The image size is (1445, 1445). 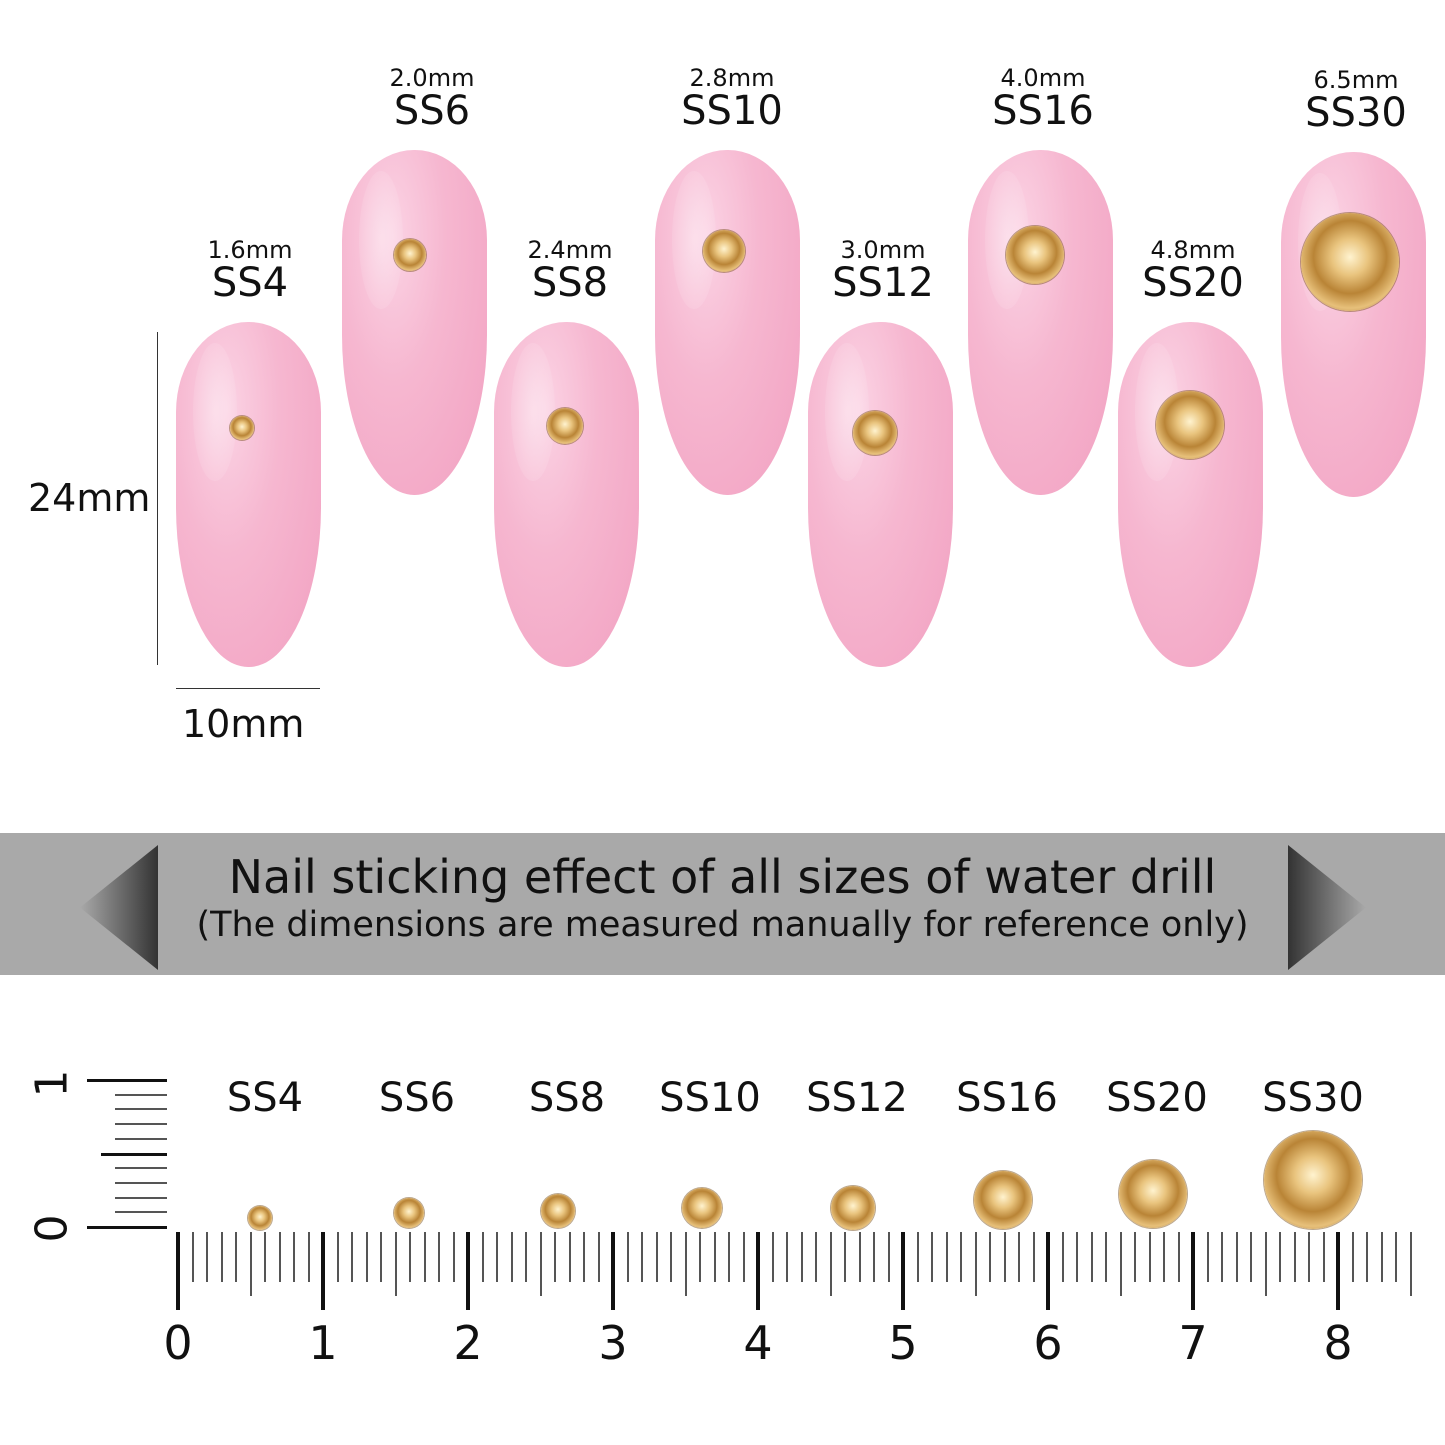 What do you see at coordinates (883, 250) in the screenshot?
I see `size-mm-label: 3.0mm` at bounding box center [883, 250].